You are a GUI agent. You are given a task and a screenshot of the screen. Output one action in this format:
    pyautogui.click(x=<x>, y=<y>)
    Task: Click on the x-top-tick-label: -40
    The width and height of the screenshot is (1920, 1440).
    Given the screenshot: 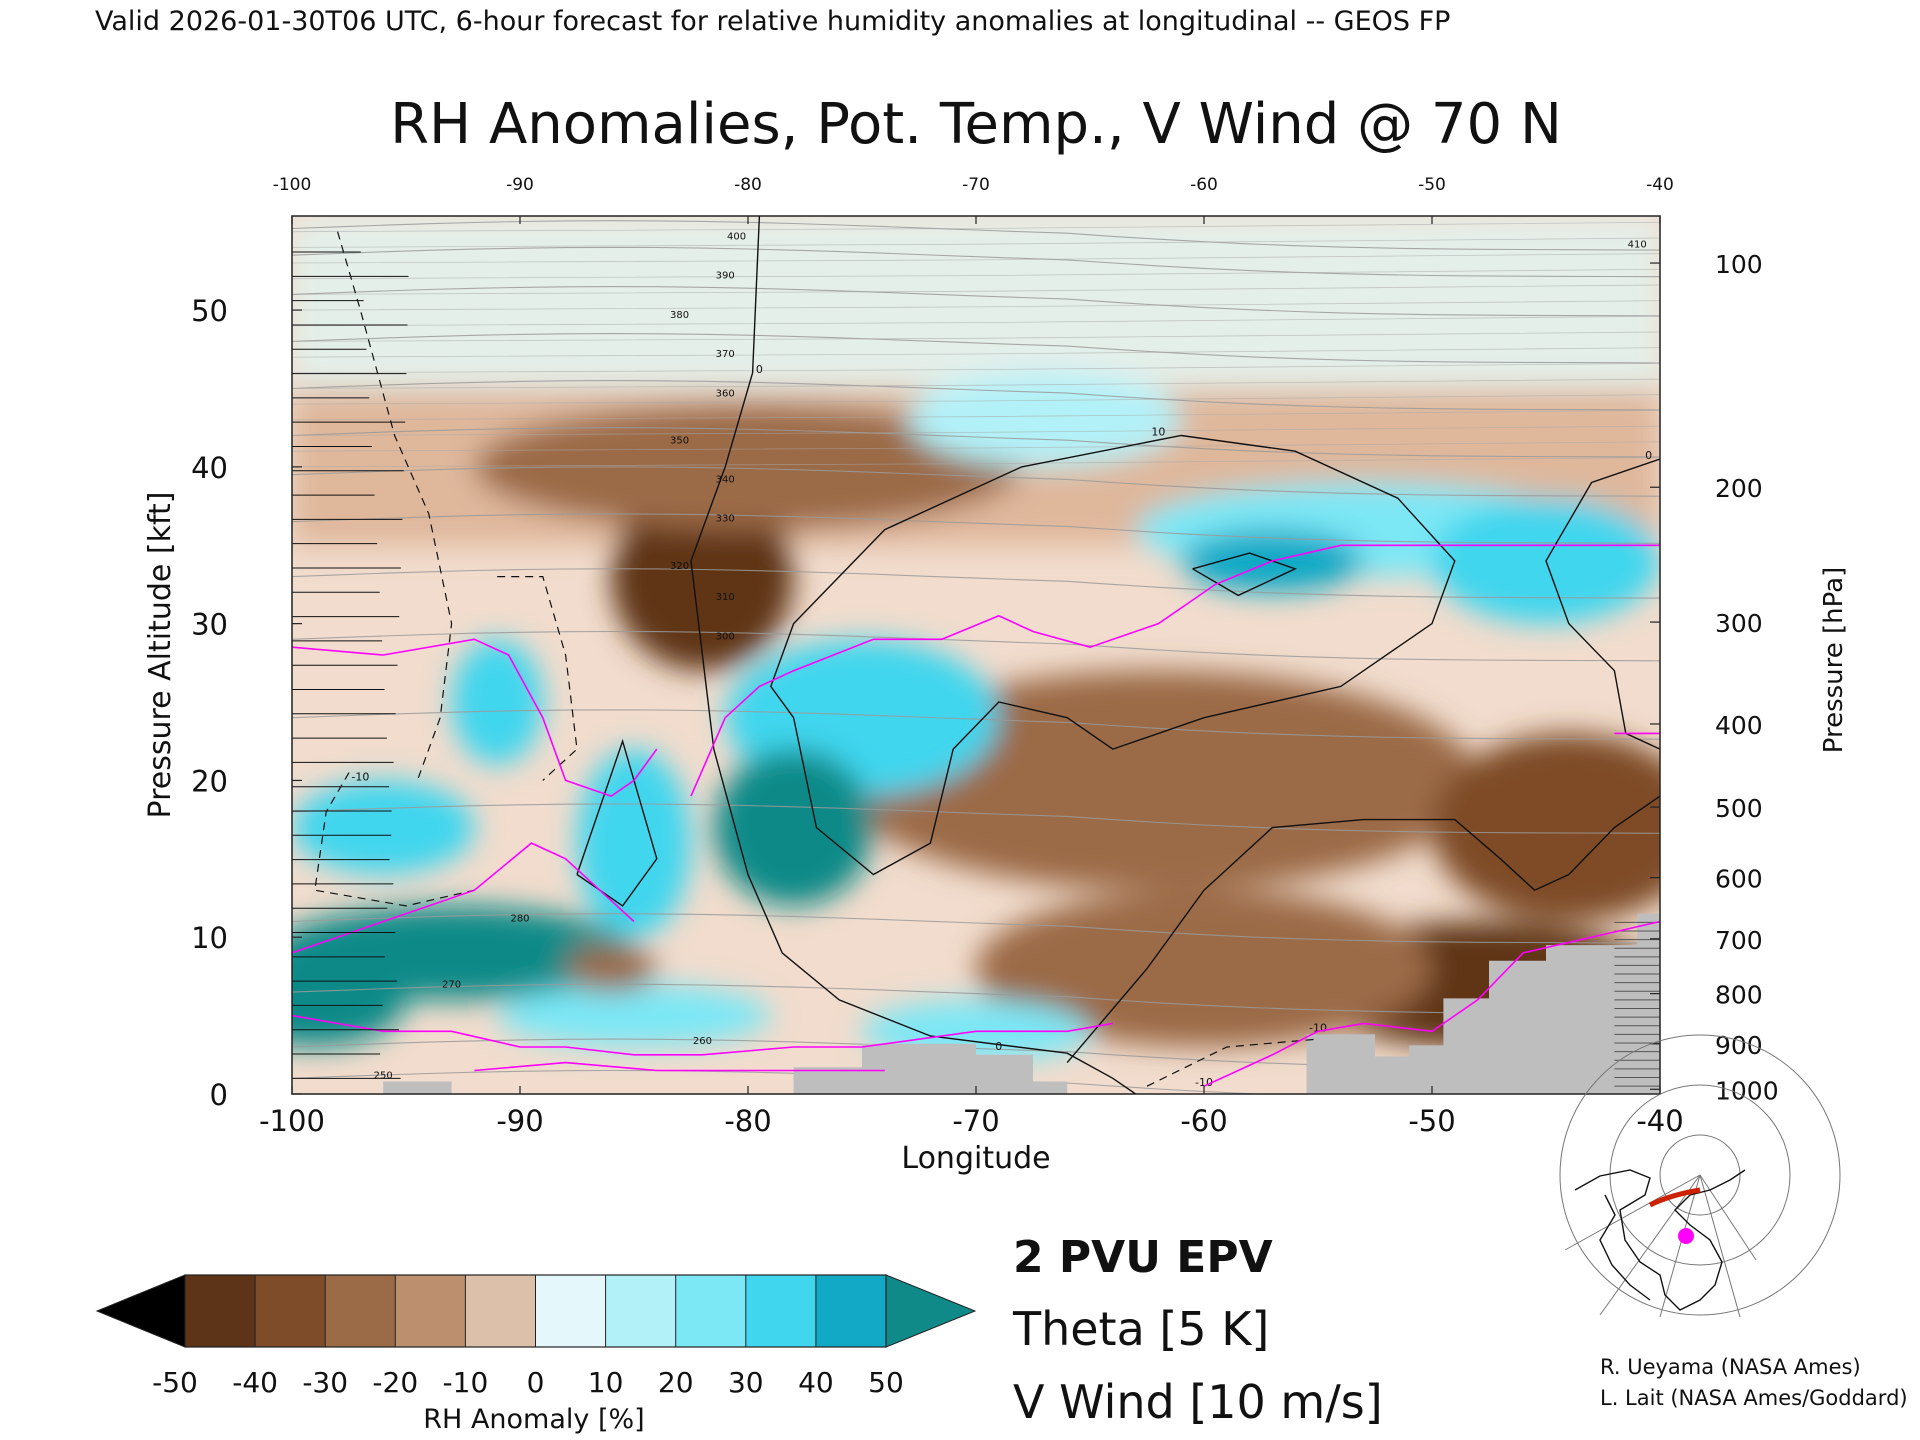 What is the action you would take?
    pyautogui.click(x=1660, y=185)
    